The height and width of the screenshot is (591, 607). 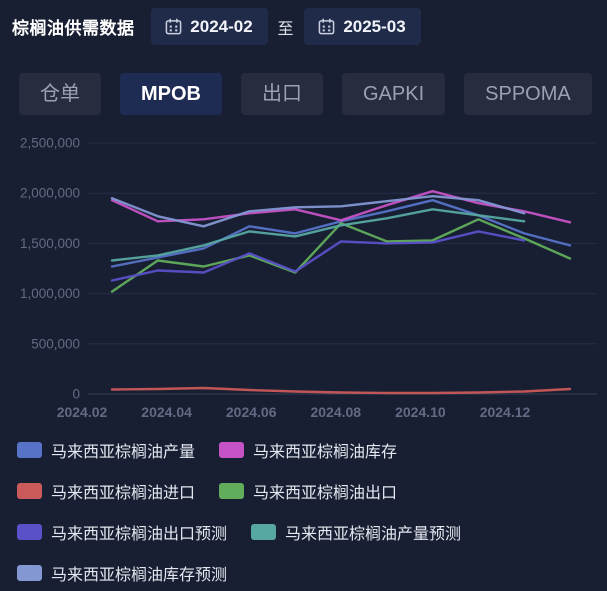 What do you see at coordinates (285, 29) in the screenshot?
I see `date-range-separator: 至` at bounding box center [285, 29].